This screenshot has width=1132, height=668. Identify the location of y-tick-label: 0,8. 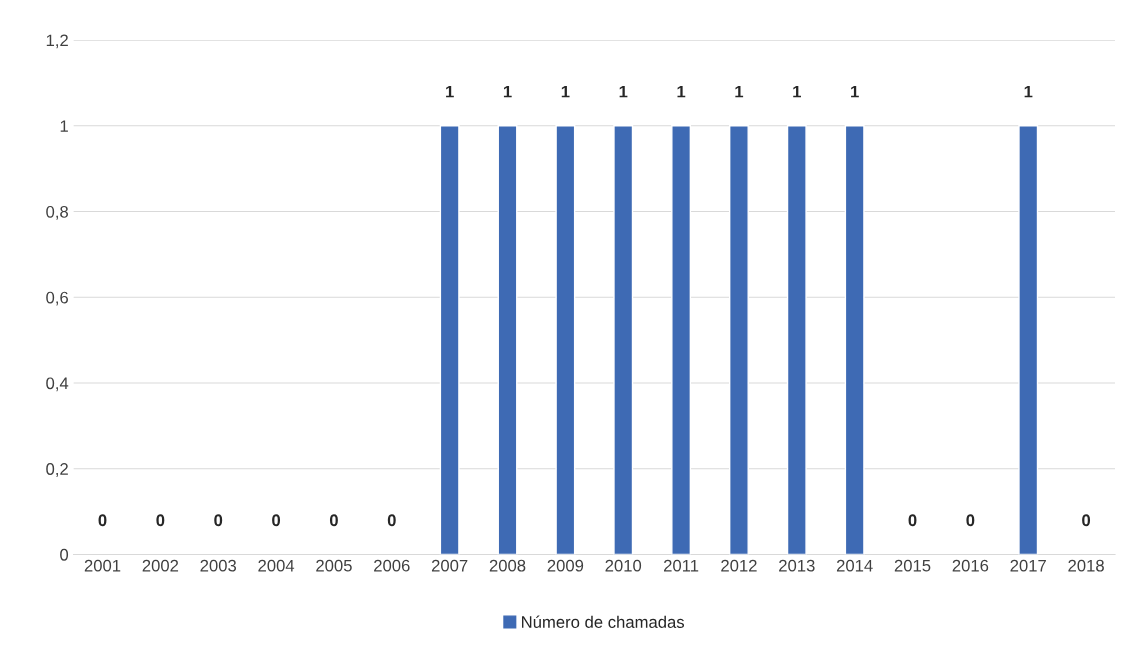
(57, 212).